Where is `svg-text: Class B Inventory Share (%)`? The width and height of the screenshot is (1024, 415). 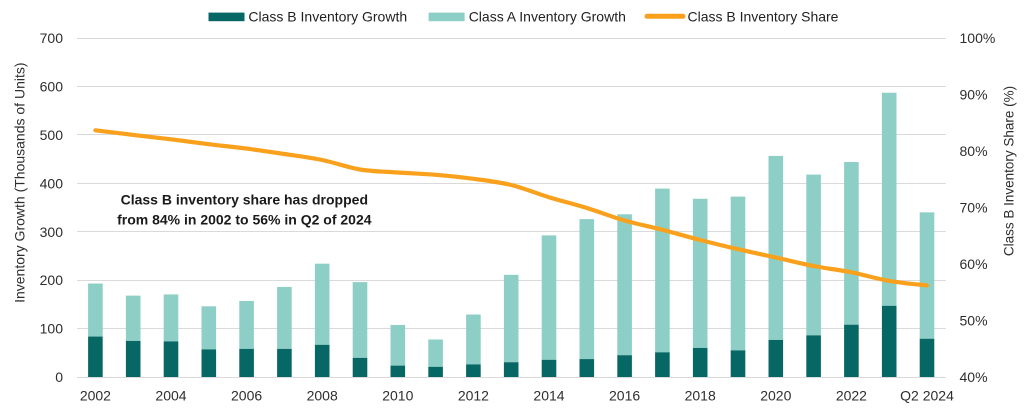 svg-text: Class B Inventory Share (%) is located at coordinates (1009, 171).